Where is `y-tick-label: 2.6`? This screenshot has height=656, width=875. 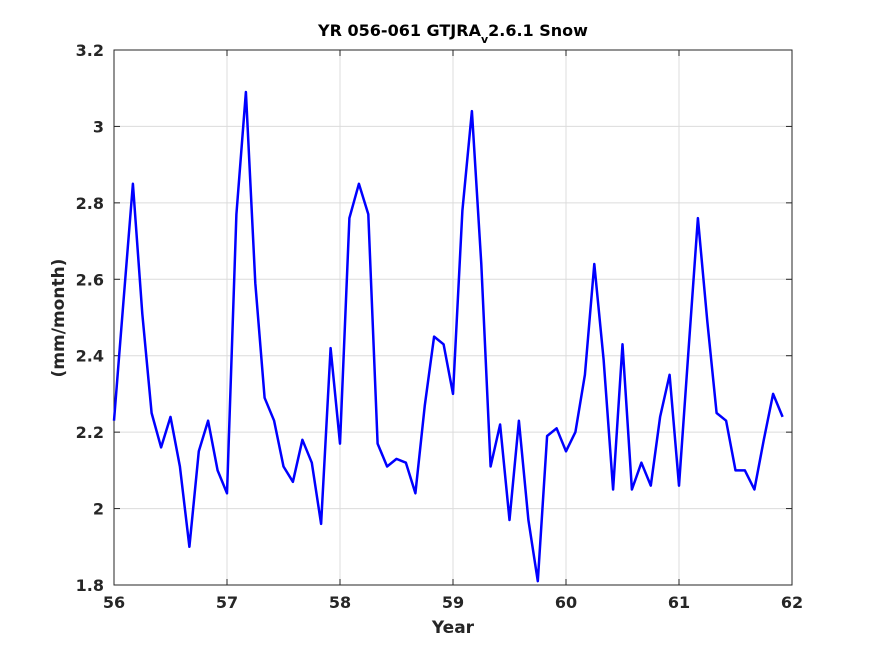
y-tick-label: 2.6 is located at coordinates (90, 279).